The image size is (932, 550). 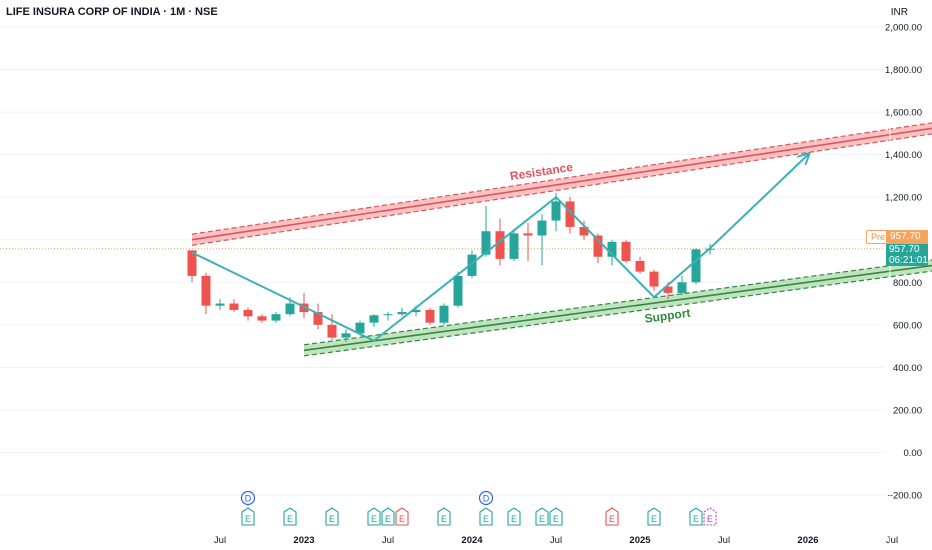 What do you see at coordinates (640, 540) in the screenshot?
I see `time-tick-label: 2025` at bounding box center [640, 540].